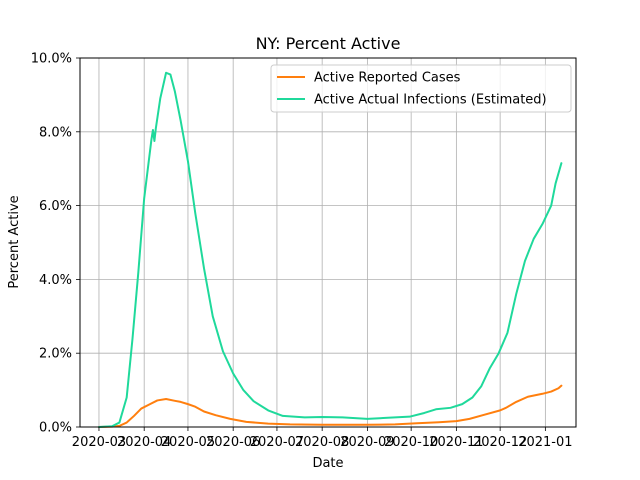 The width and height of the screenshot is (640, 480). Describe the element at coordinates (55, 428) in the screenshot. I see `y-tick-label: 0.0%` at that location.